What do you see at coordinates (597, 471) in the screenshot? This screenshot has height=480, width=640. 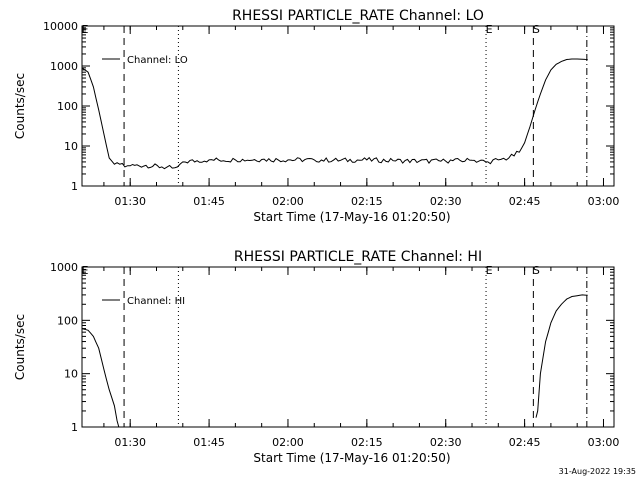 I see `footer-timestamp: 31-Aug-2022 19:35` at bounding box center [597, 471].